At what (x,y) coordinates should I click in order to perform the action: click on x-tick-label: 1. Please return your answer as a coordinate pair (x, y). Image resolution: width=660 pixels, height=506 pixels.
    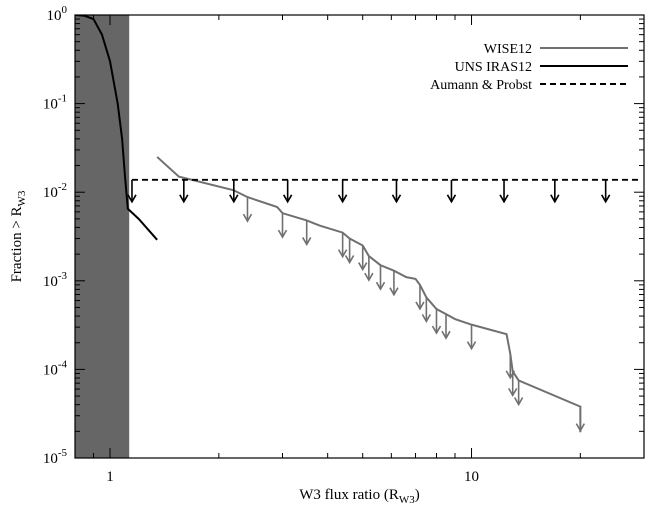
    Looking at the image, I should click on (110, 477).